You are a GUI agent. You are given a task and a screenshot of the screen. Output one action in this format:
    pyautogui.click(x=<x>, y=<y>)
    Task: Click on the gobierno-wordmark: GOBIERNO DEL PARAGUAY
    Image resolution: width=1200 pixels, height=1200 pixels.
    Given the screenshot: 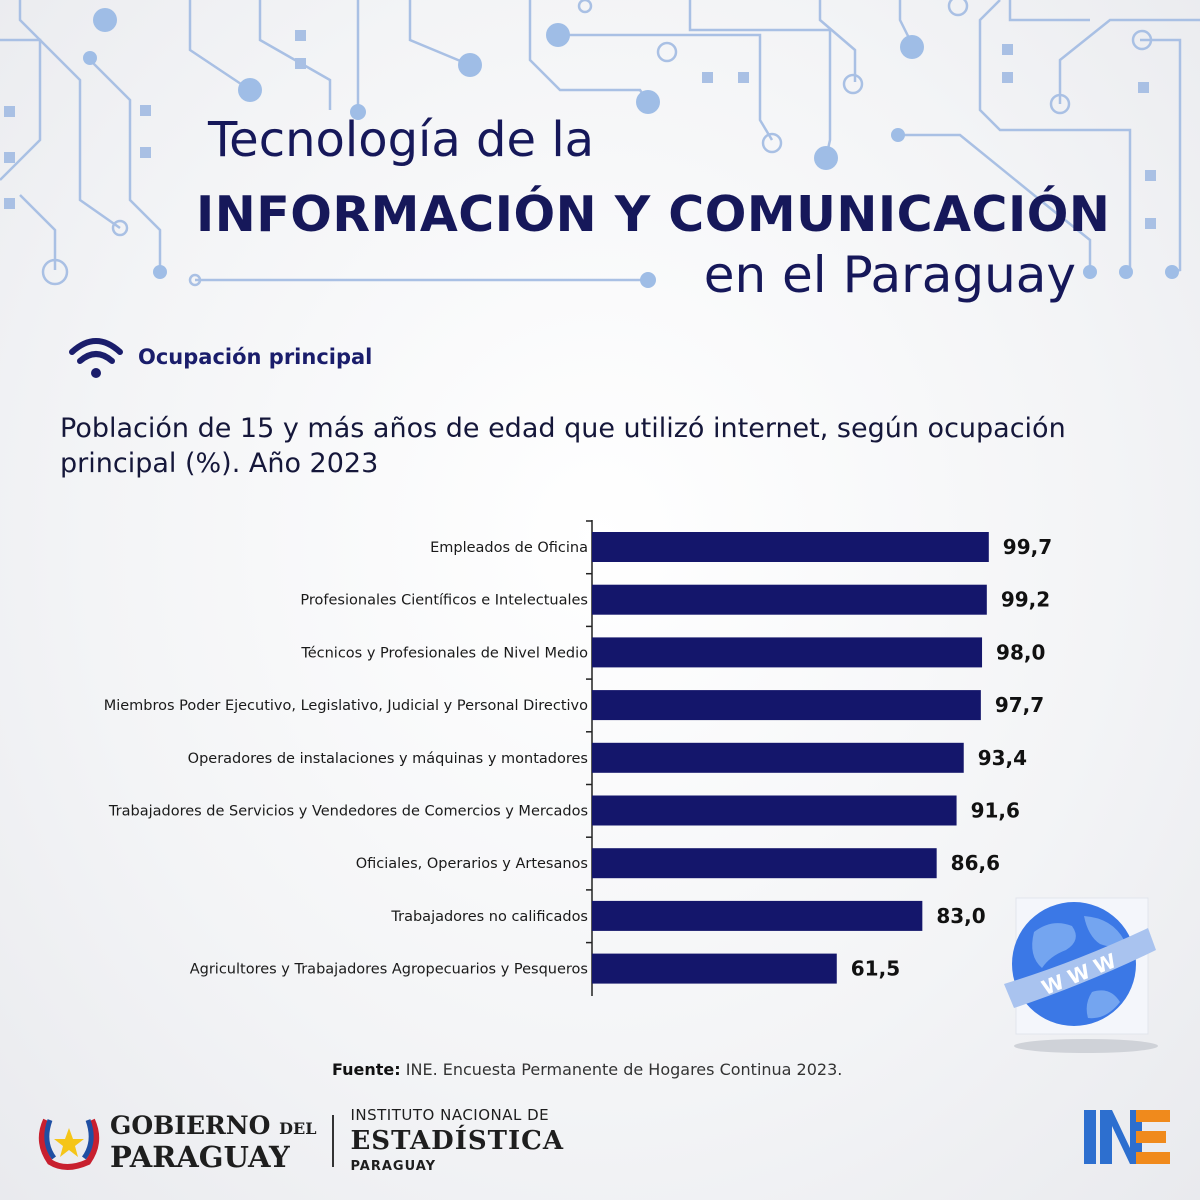 What is the action you would take?
    pyautogui.click(x=213, y=1142)
    